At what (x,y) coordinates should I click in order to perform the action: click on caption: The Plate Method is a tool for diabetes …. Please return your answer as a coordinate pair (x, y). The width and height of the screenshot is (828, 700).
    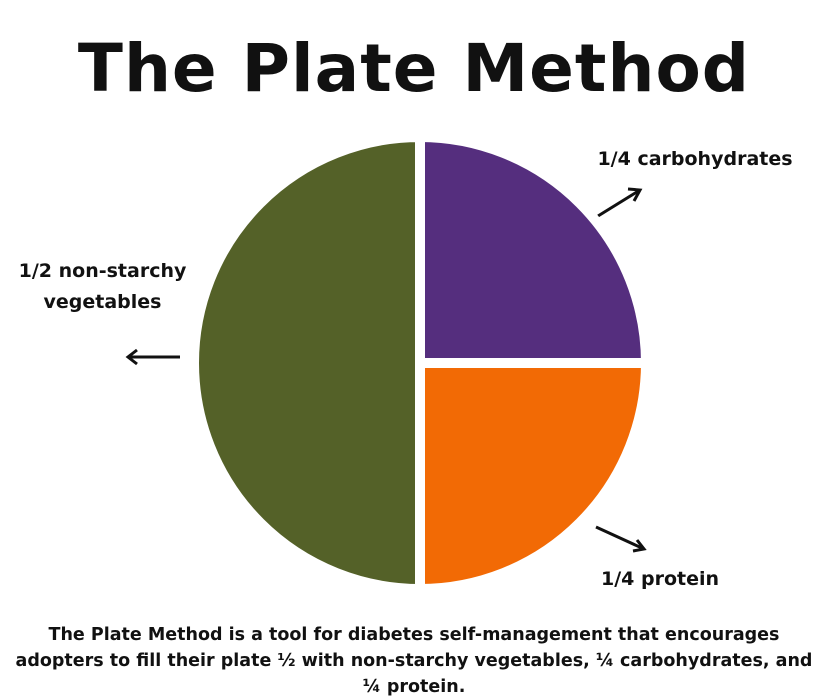
    Looking at the image, I should click on (414, 661).